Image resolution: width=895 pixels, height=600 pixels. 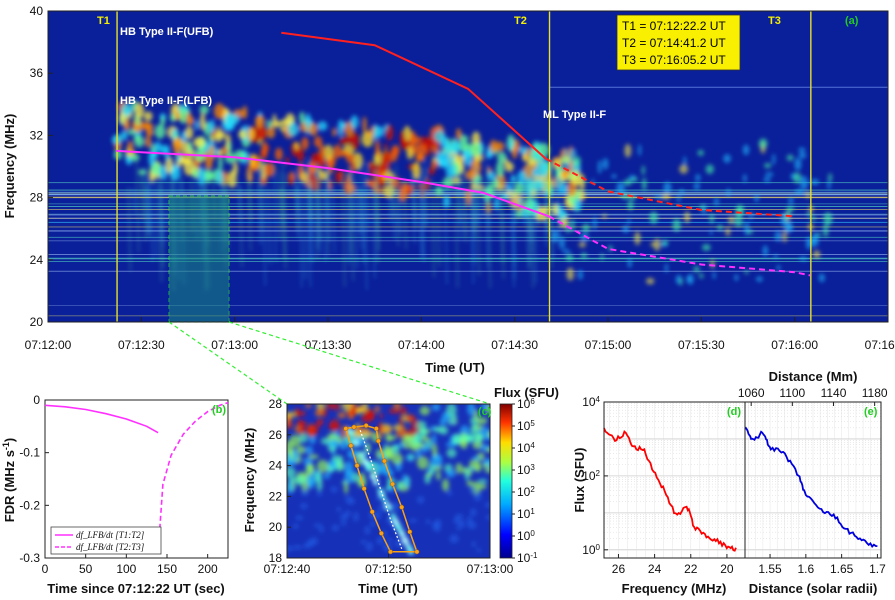 I want to click on panel-a-xtick-label: 07:14:00, so click(x=421, y=345).